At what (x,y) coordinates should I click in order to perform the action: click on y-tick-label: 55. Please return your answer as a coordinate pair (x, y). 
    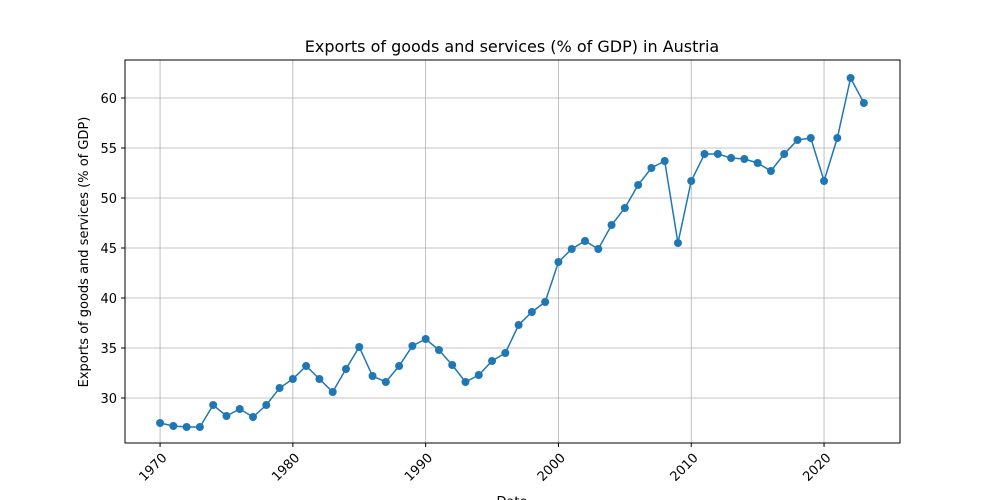
    Looking at the image, I should click on (108, 149).